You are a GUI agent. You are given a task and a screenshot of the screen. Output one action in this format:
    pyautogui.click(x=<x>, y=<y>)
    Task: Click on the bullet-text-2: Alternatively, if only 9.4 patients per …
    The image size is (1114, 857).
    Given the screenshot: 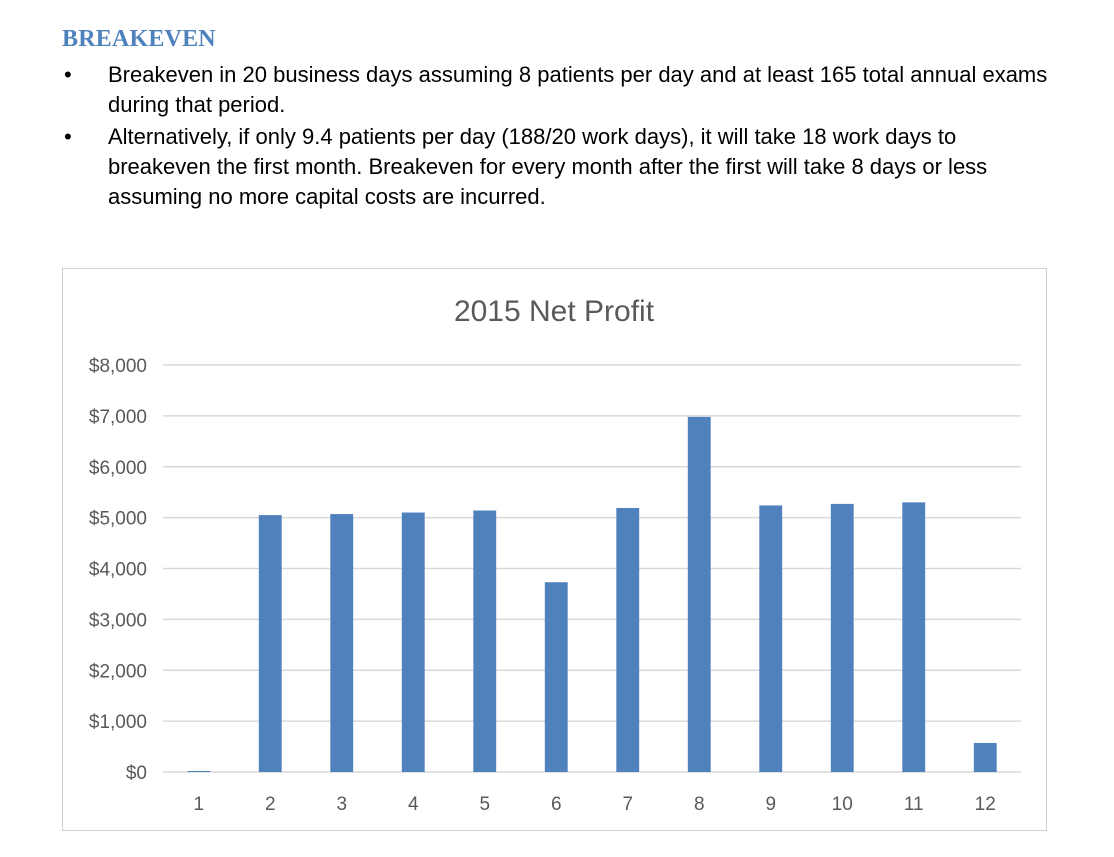 What is the action you would take?
    pyautogui.click(x=548, y=166)
    